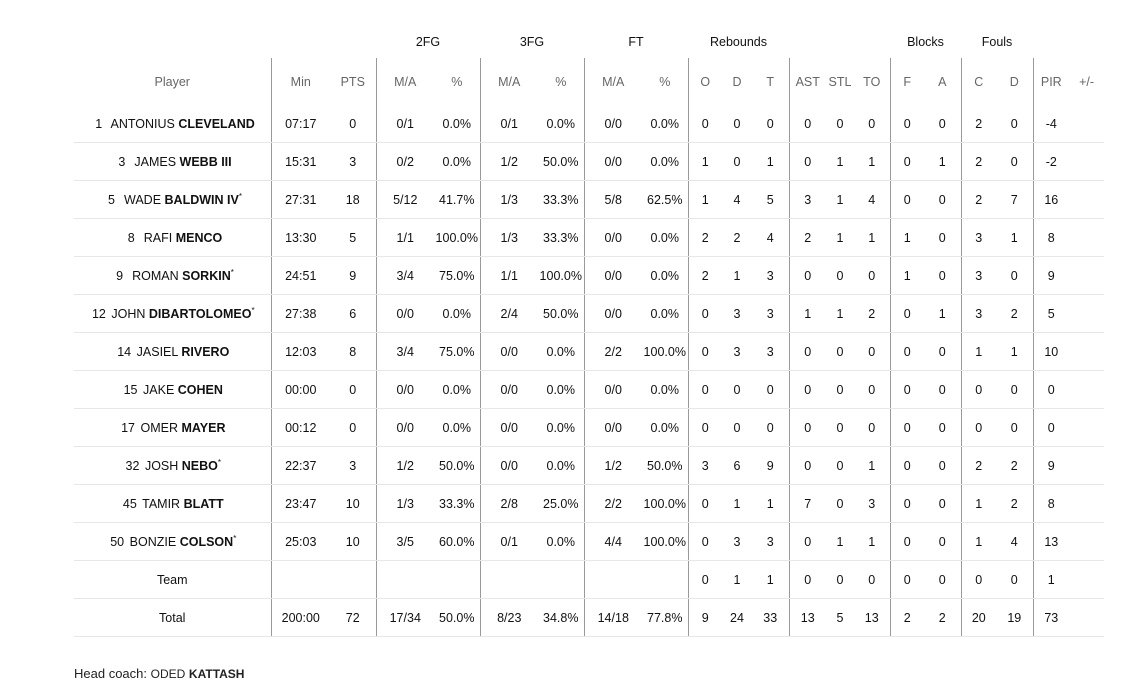 The width and height of the screenshot is (1143, 687). I want to click on col-header-plus-minus: +/-, so click(1086, 81).